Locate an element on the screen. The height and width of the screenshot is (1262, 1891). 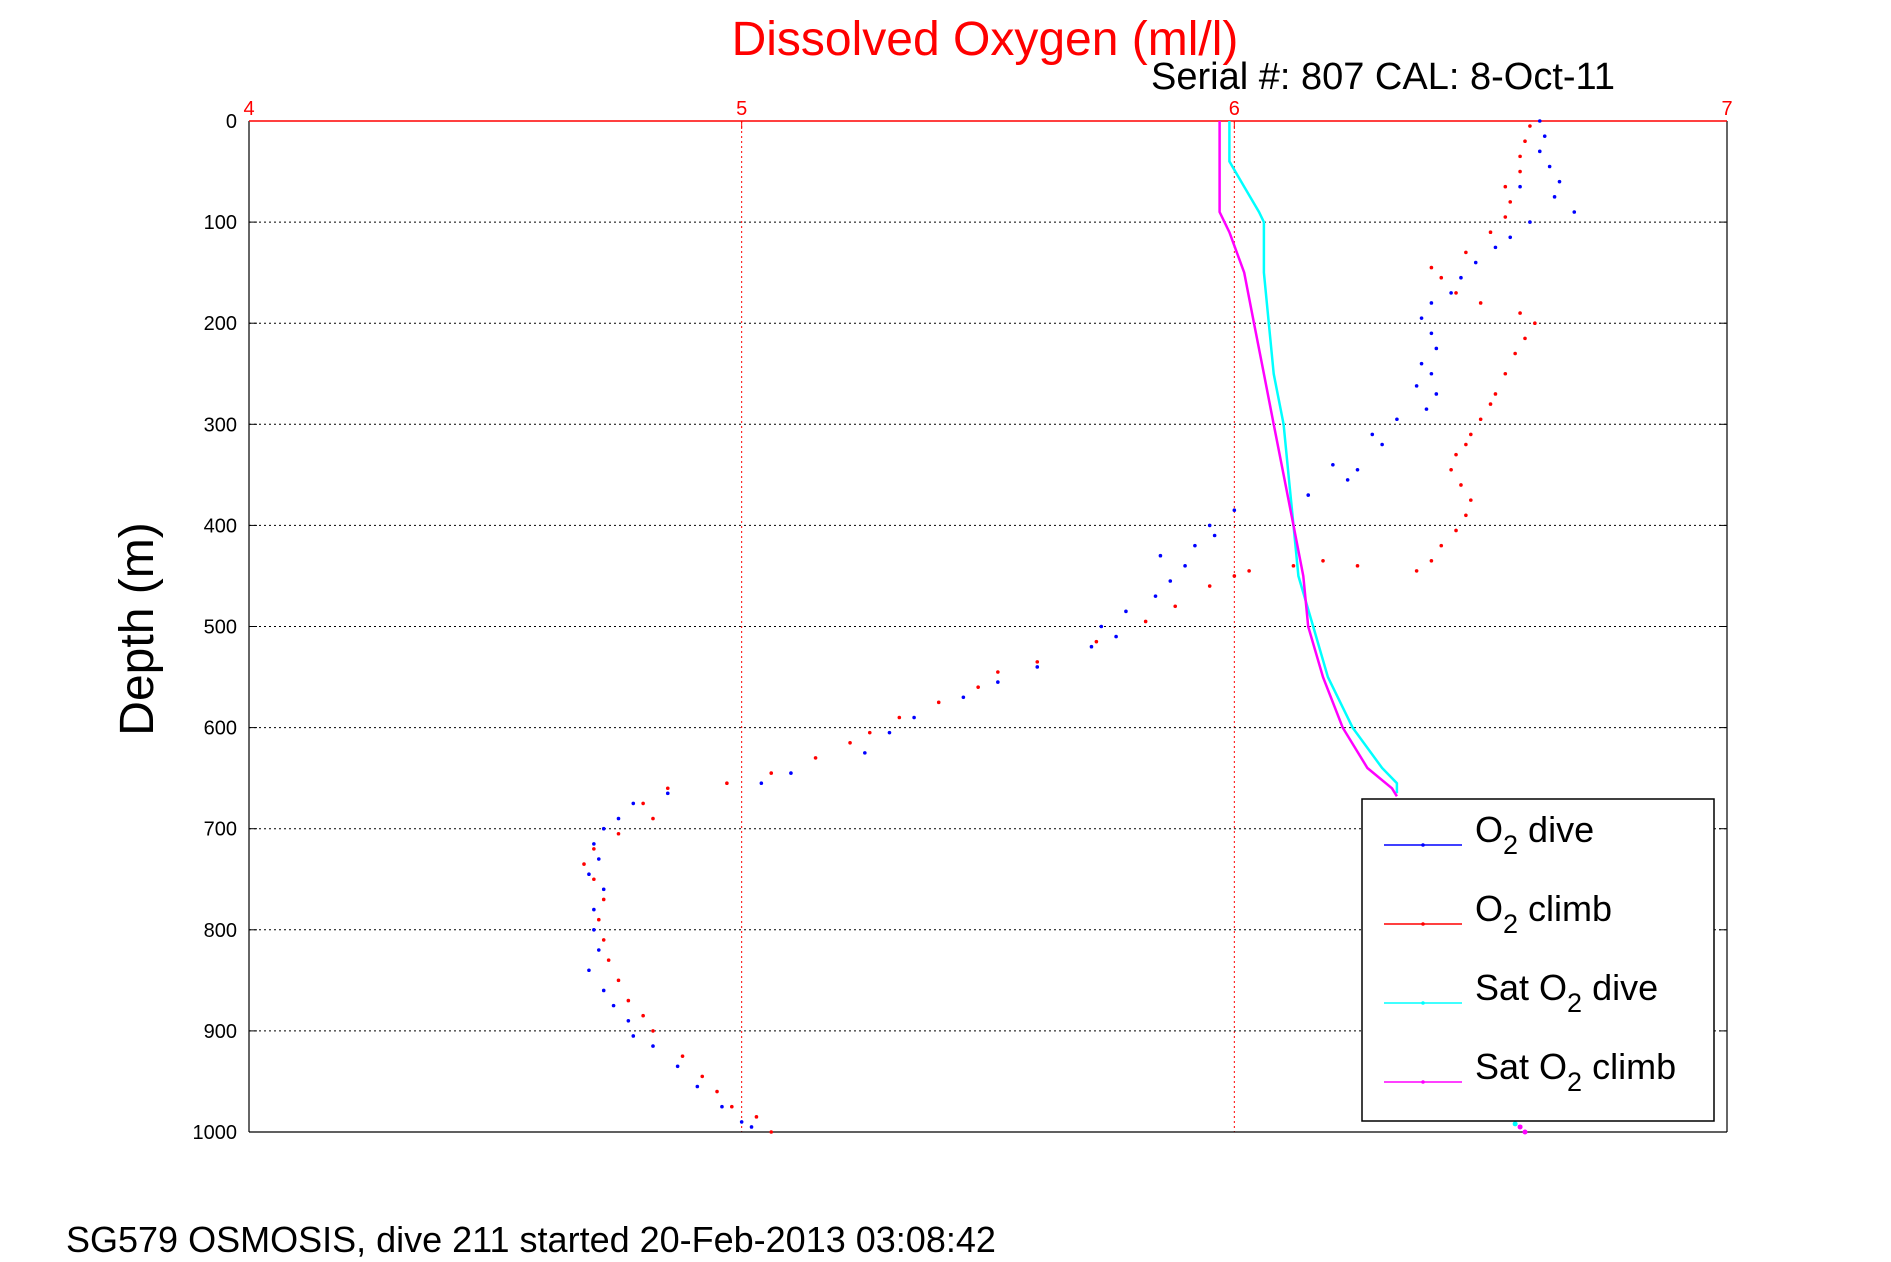
y-tick-label: 900 is located at coordinates (220, 1032).